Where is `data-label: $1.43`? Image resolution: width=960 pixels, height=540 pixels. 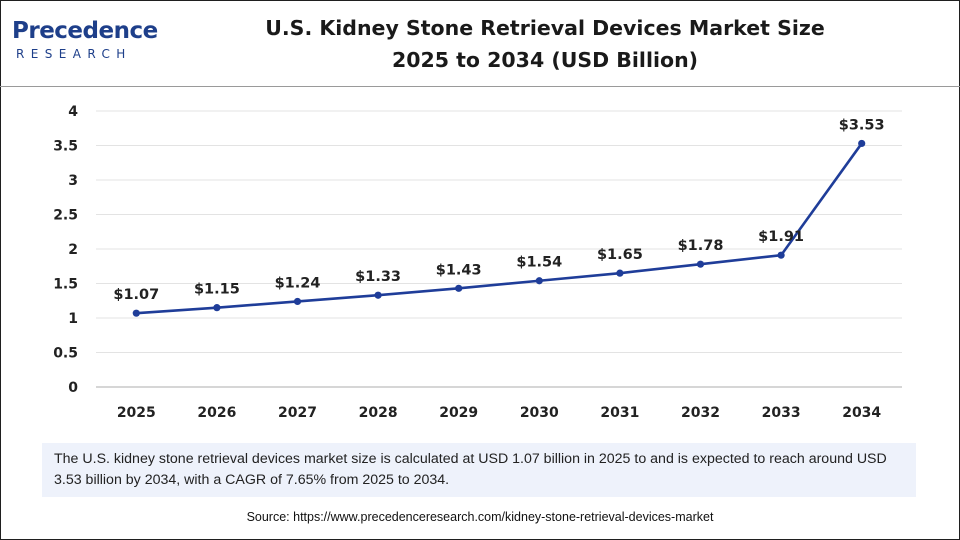
data-label: $1.43 is located at coordinates (459, 270).